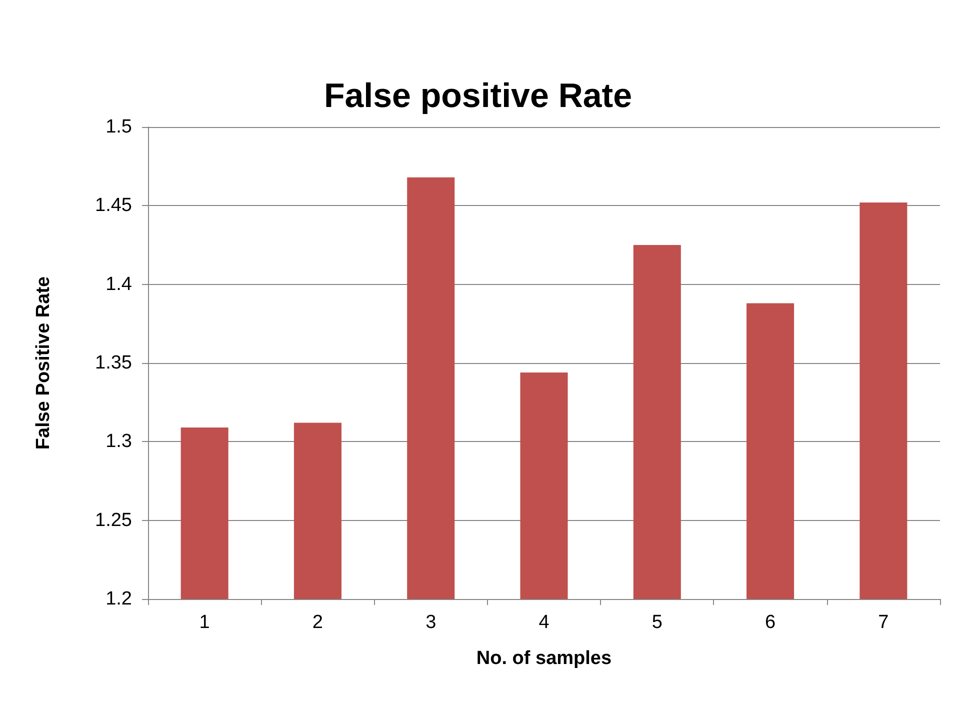 This screenshot has width=956, height=715. What do you see at coordinates (204, 622) in the screenshot?
I see `x-tick-label: 1` at bounding box center [204, 622].